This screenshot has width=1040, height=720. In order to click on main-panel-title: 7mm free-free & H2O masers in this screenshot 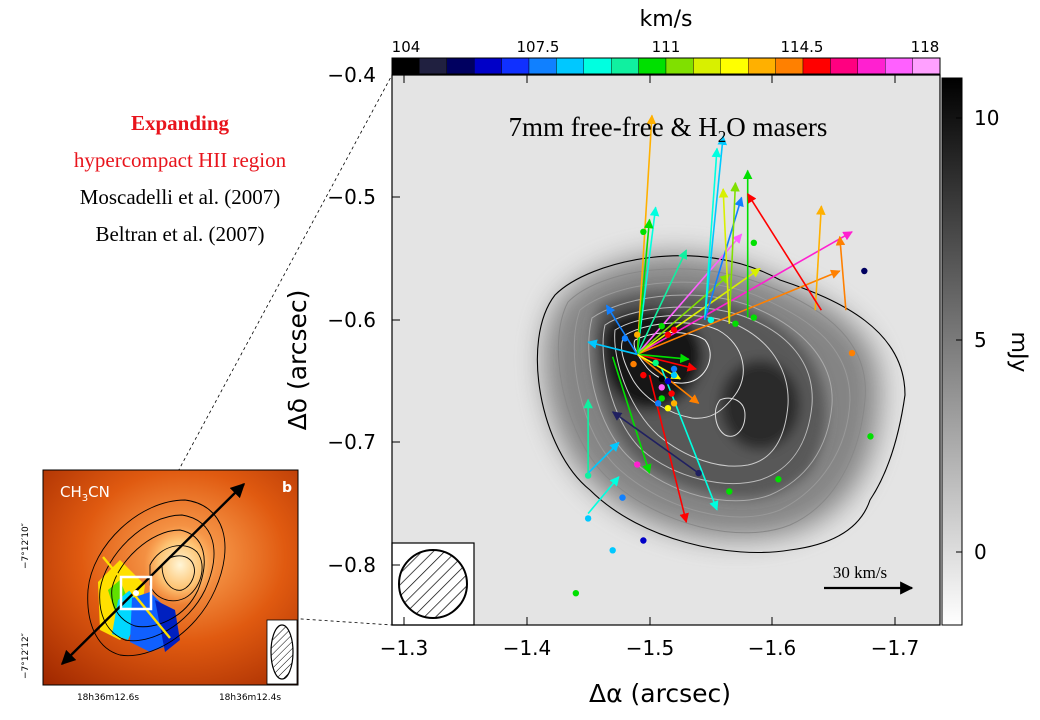, I will do `click(668, 129)`.